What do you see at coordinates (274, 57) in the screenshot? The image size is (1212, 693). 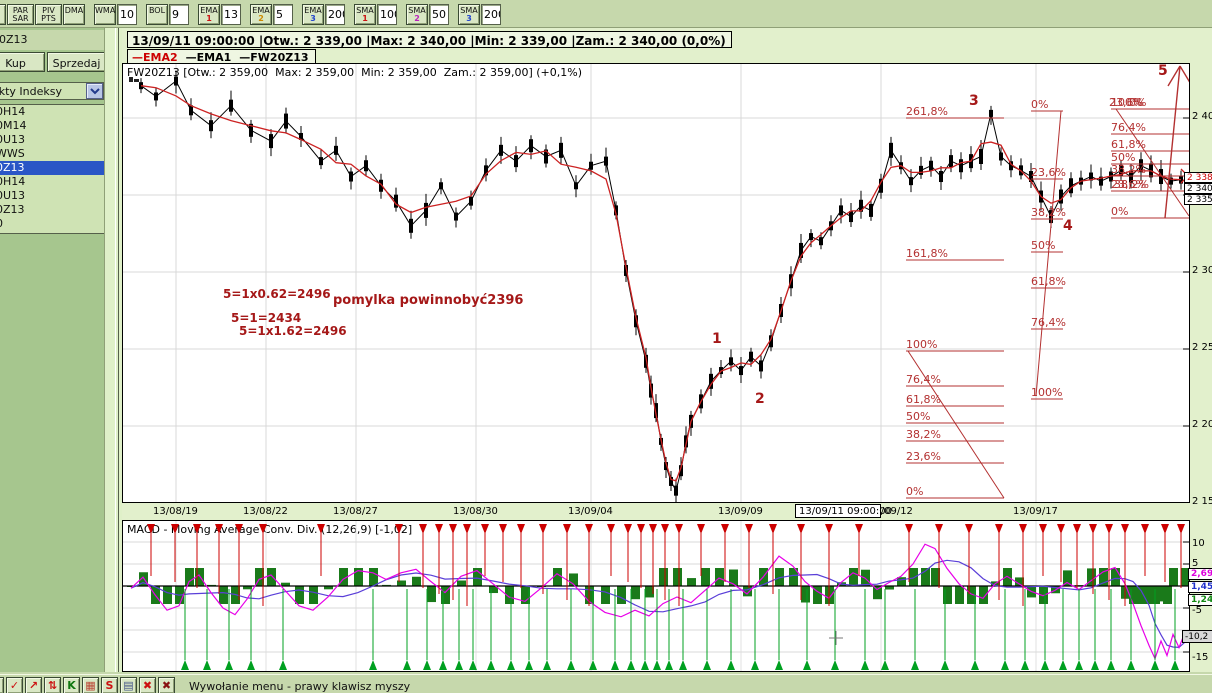 I see `legend-item-fw20z13: —FW20Z13` at bounding box center [274, 57].